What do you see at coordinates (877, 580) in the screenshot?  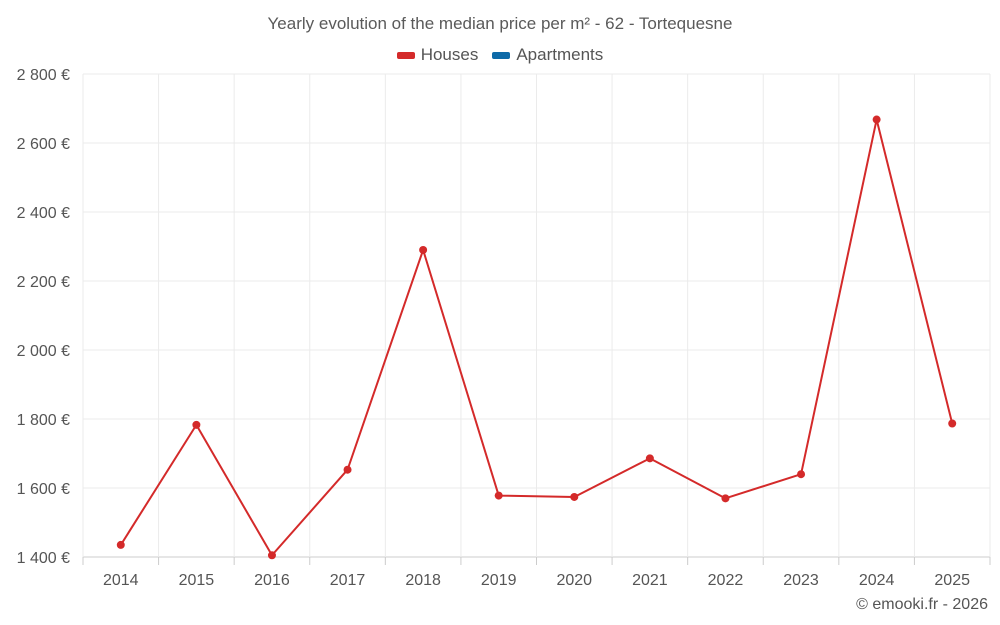 I see `x-tick-label: 2024` at bounding box center [877, 580].